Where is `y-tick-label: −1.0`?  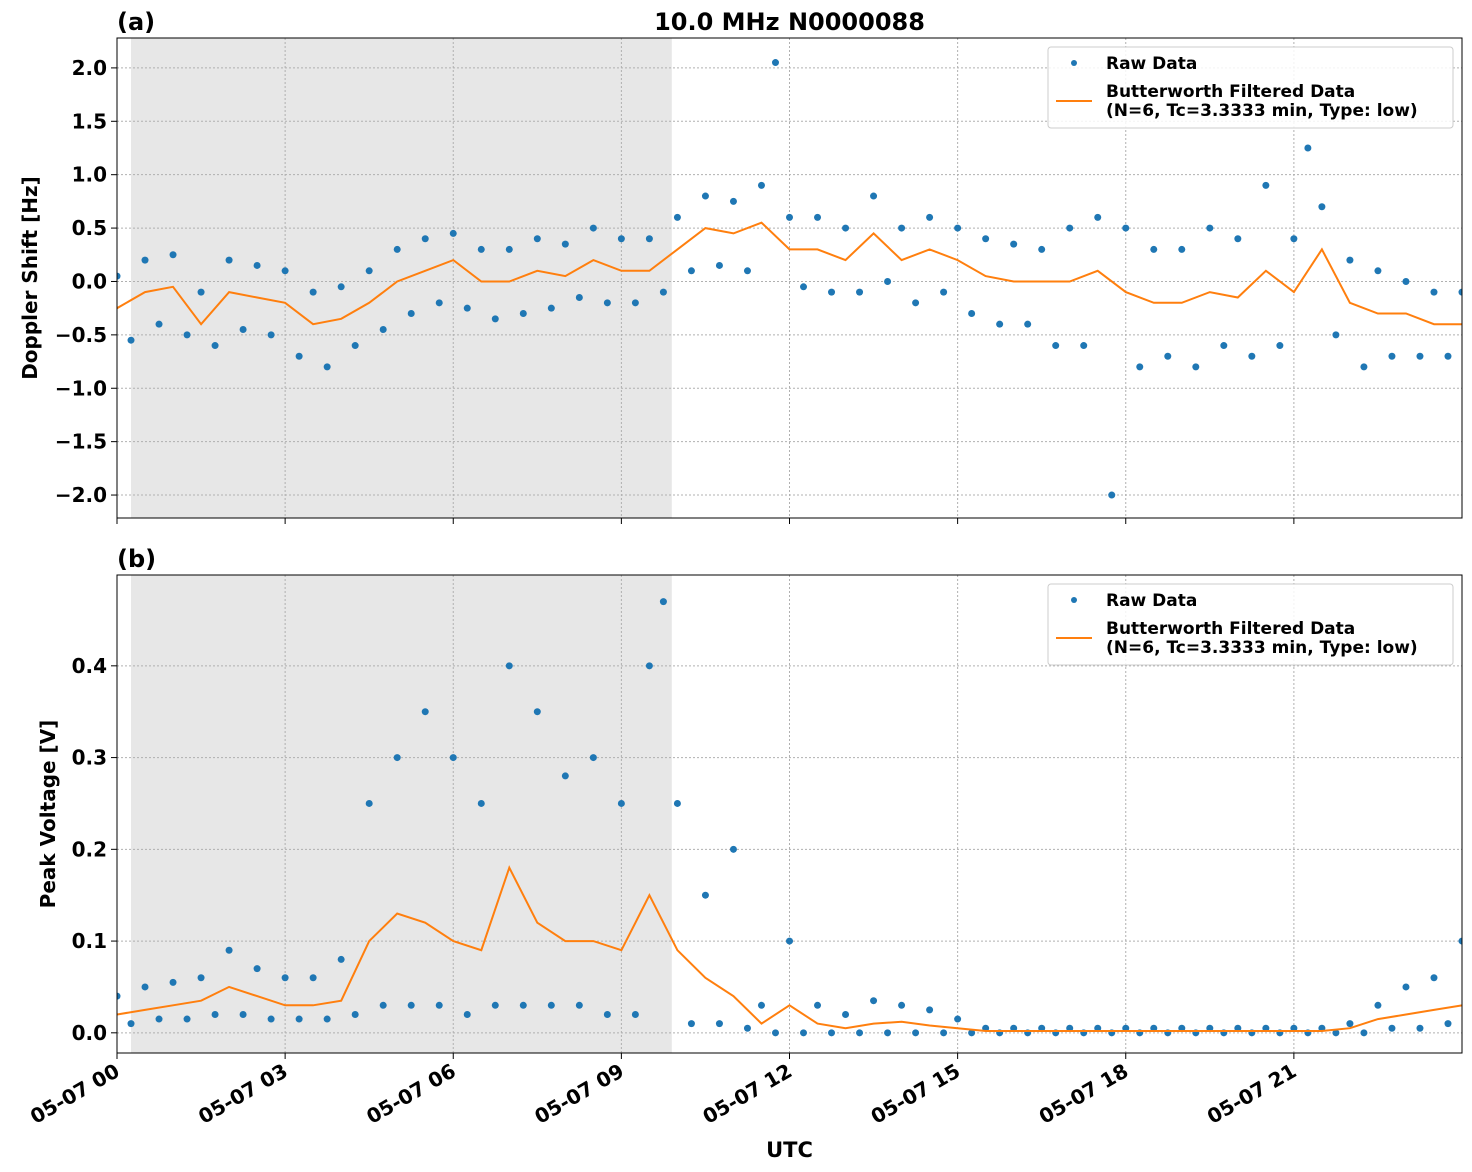 y-tick-label: −1.0 is located at coordinates (81, 388).